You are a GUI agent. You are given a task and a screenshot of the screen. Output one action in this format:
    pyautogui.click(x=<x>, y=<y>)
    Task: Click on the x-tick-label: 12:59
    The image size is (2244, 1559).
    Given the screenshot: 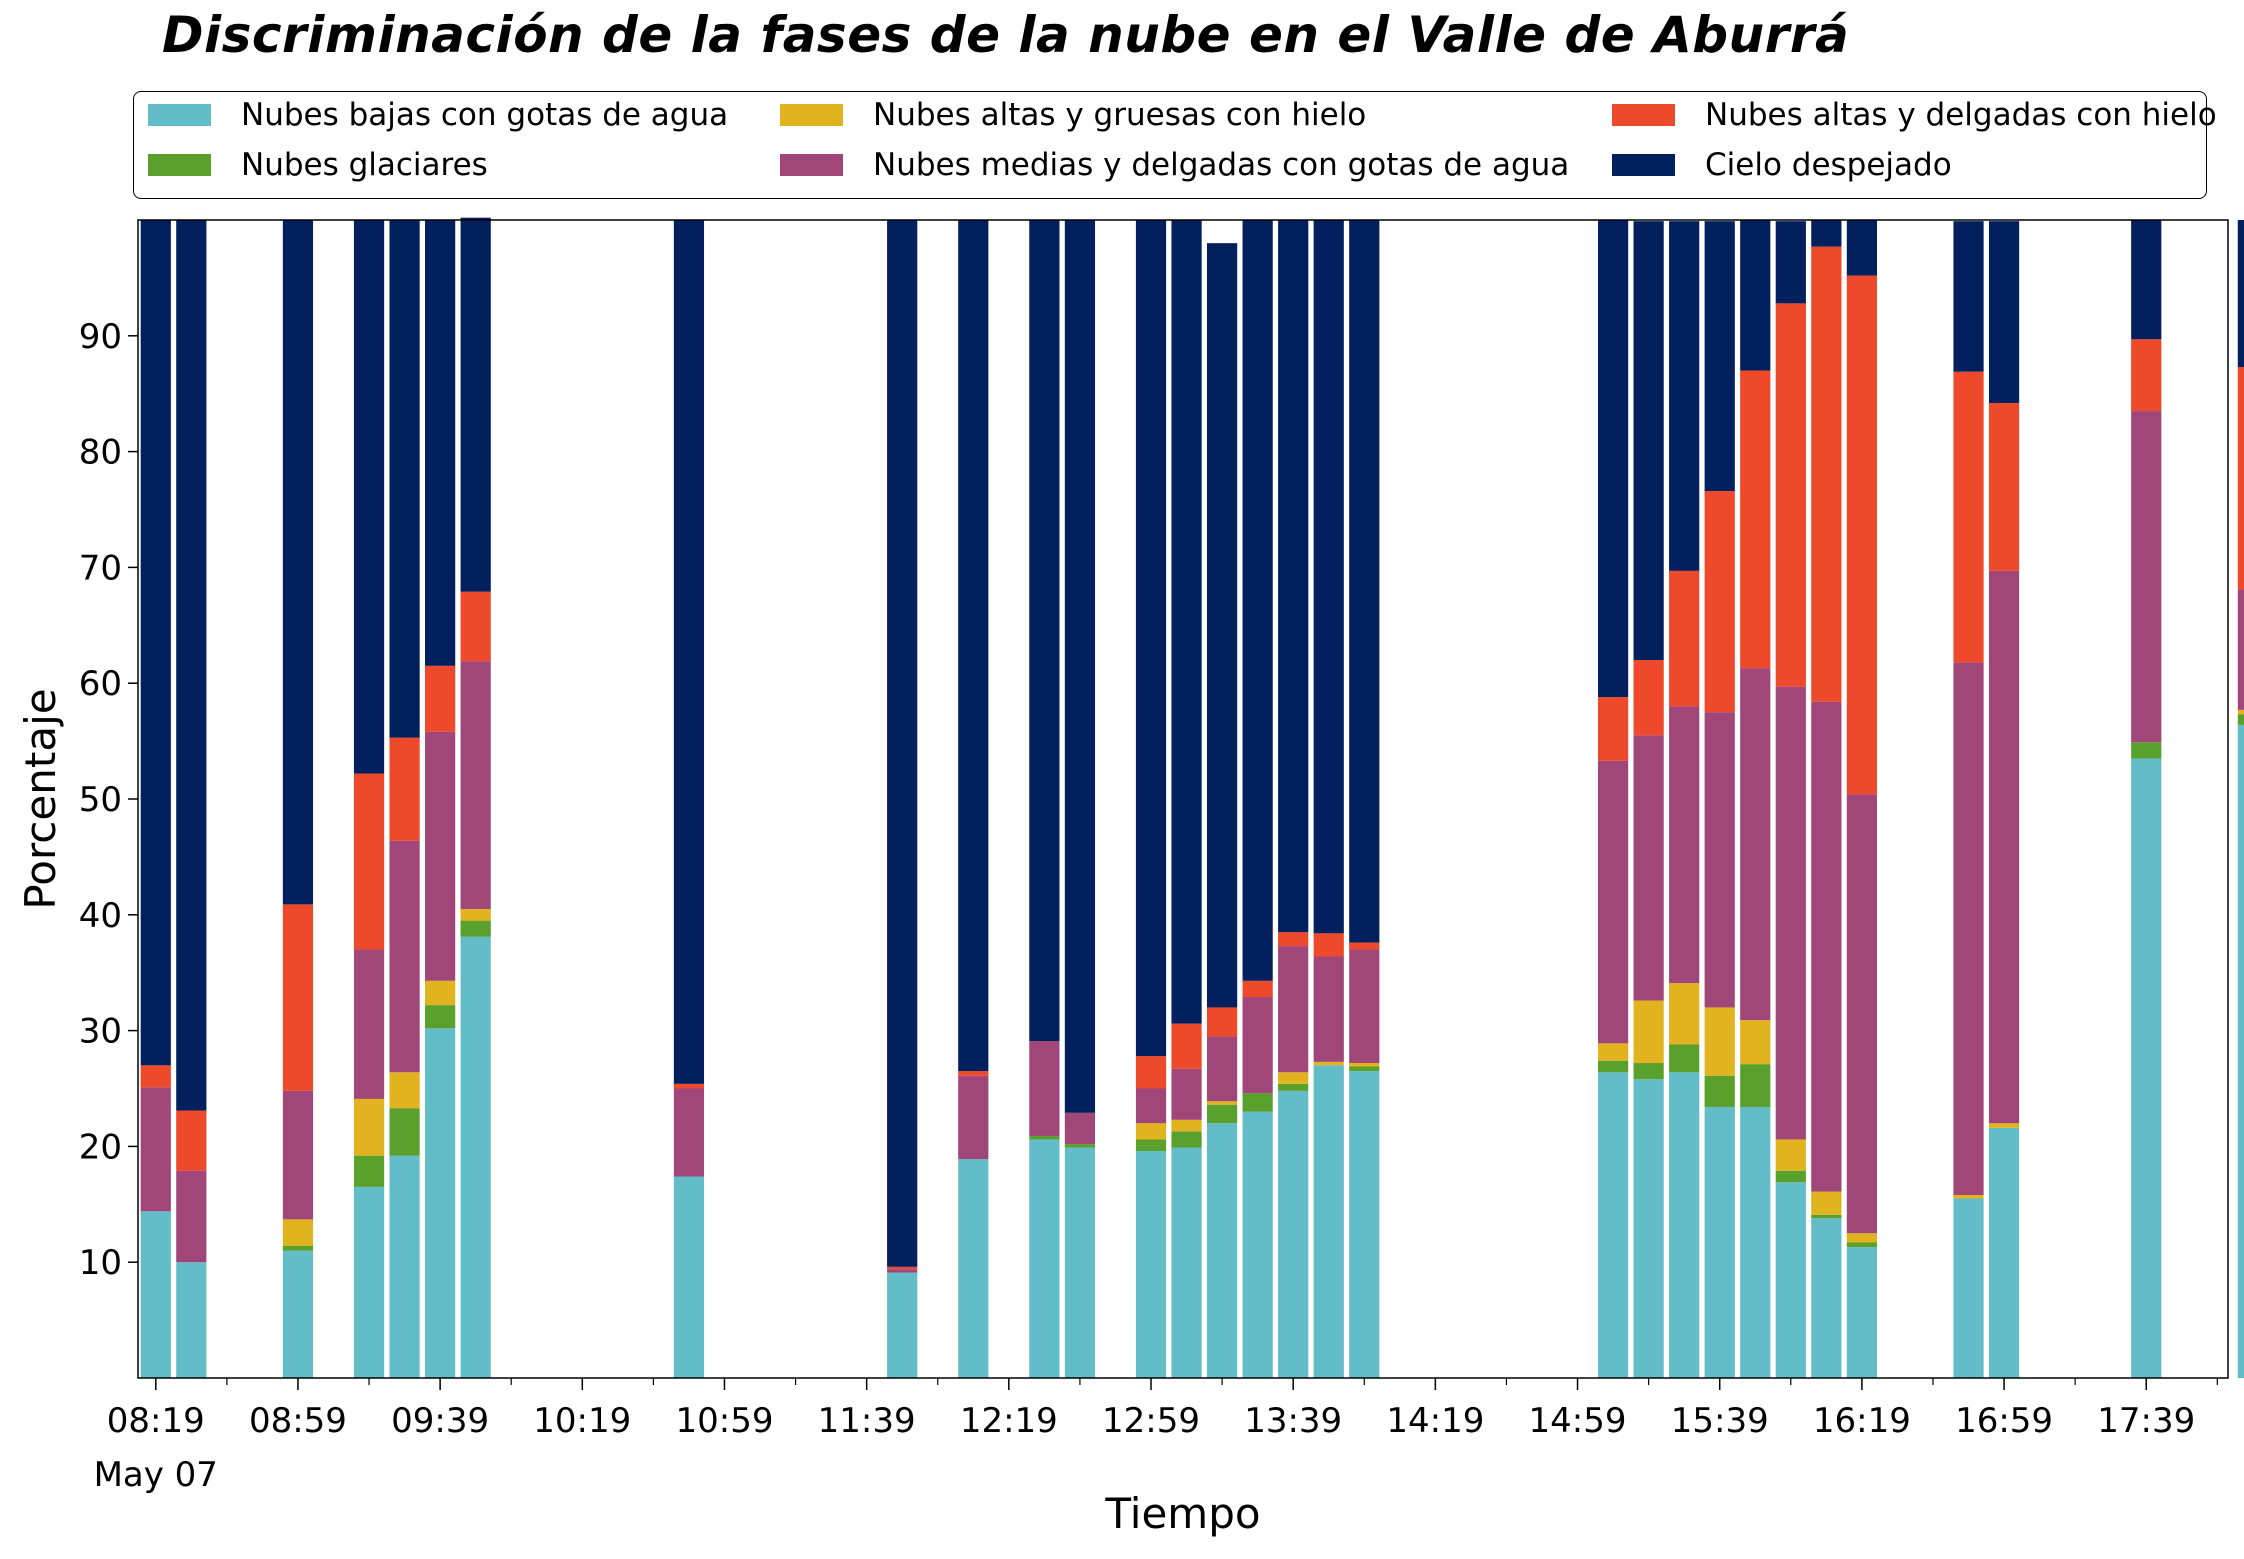 What is the action you would take?
    pyautogui.click(x=1151, y=1421)
    